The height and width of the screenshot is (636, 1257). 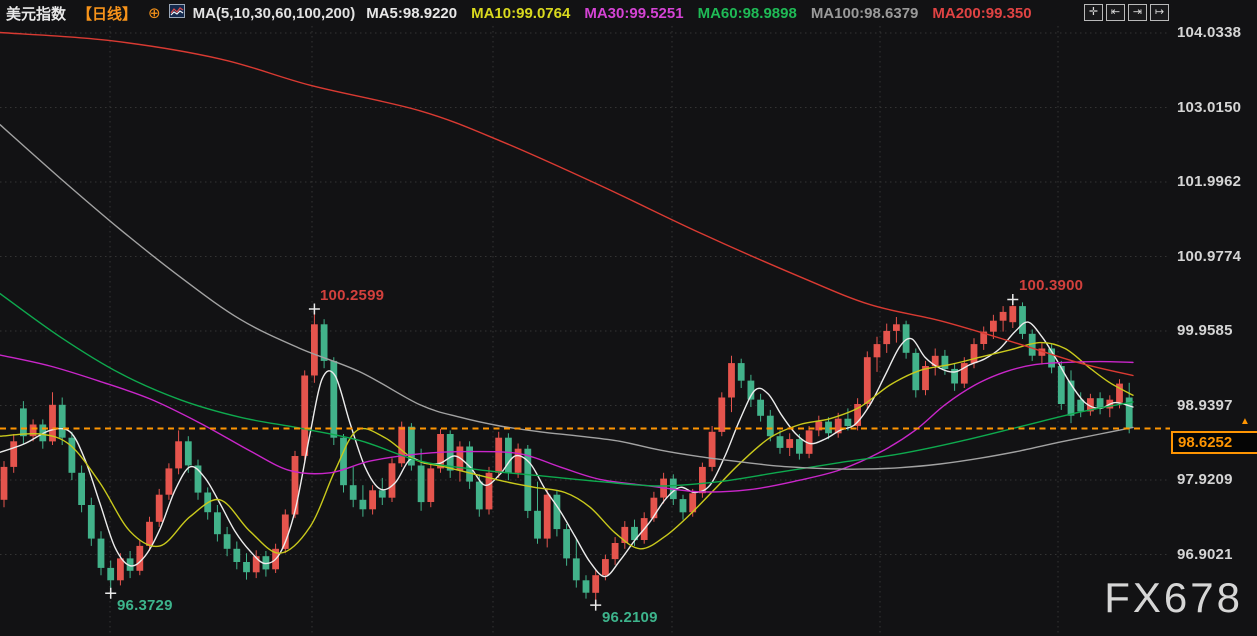 I want to click on jump-latest-icon: ↦, so click(x=1159, y=12).